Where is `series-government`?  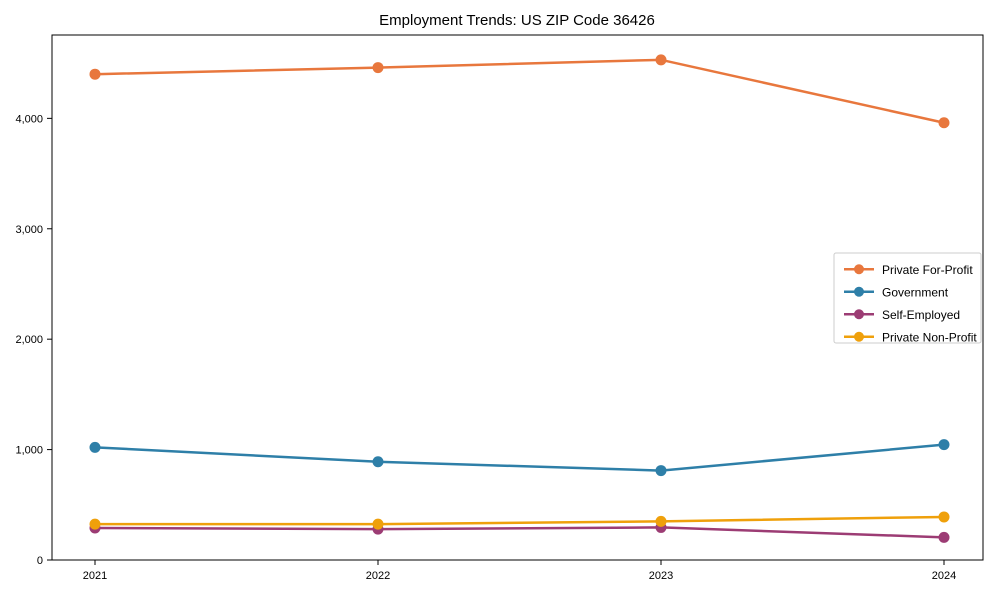
series-government is located at coordinates (519, 458).